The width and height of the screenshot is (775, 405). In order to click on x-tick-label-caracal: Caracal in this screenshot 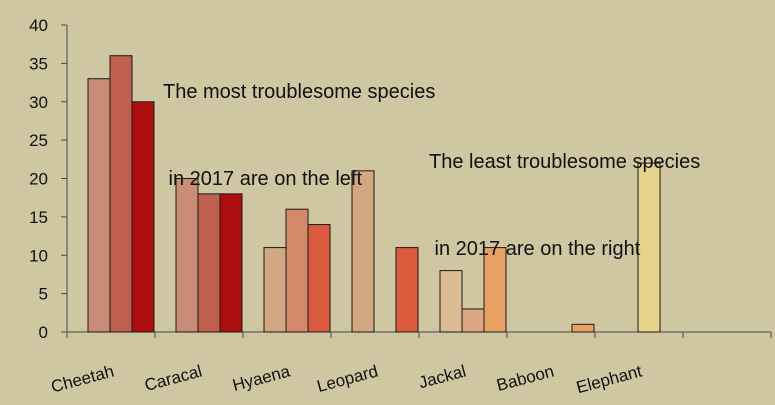, I will do `click(174, 379)`.